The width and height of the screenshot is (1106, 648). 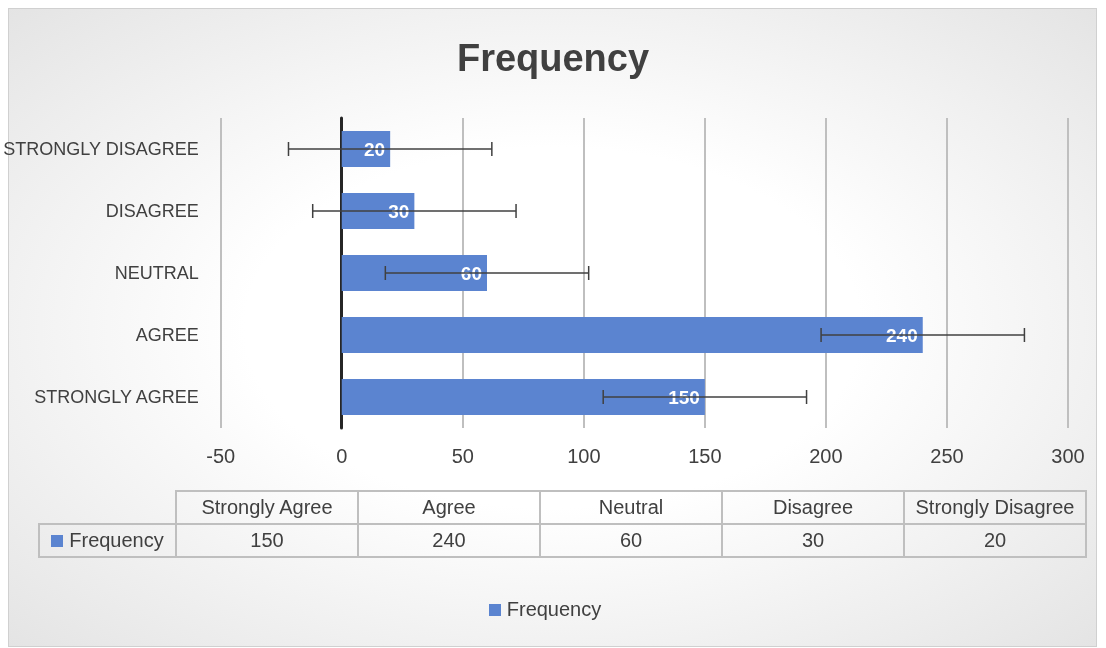 I want to click on legend-label: Frequency, so click(x=554, y=609).